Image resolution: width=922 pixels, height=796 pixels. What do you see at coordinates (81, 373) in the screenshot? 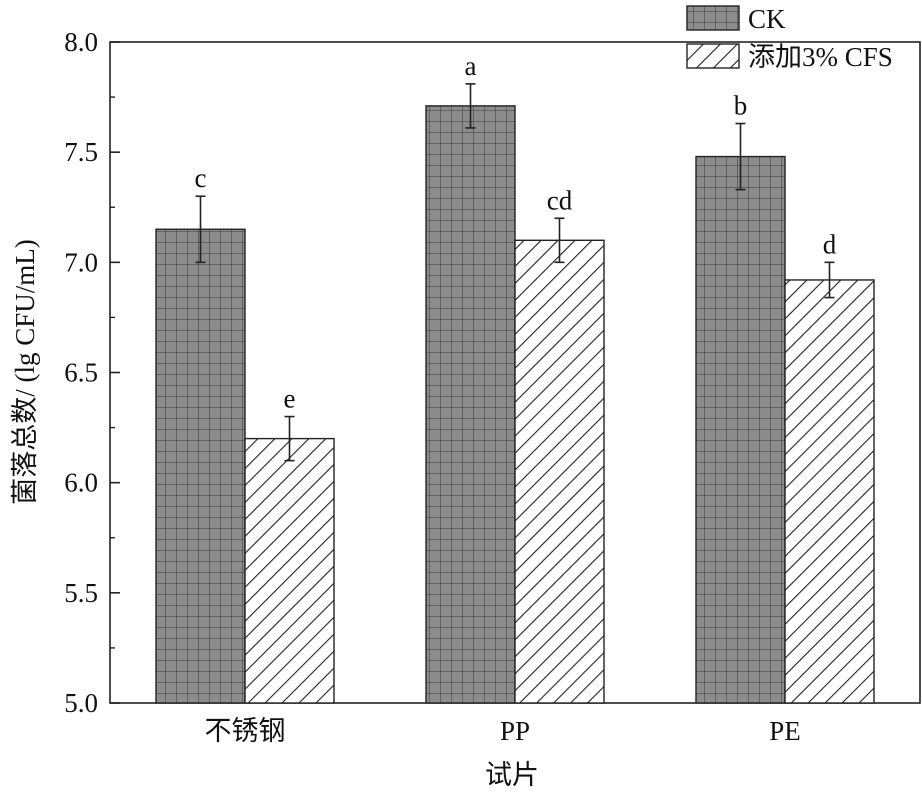
I see `y-tick-label: 6.5` at bounding box center [81, 373].